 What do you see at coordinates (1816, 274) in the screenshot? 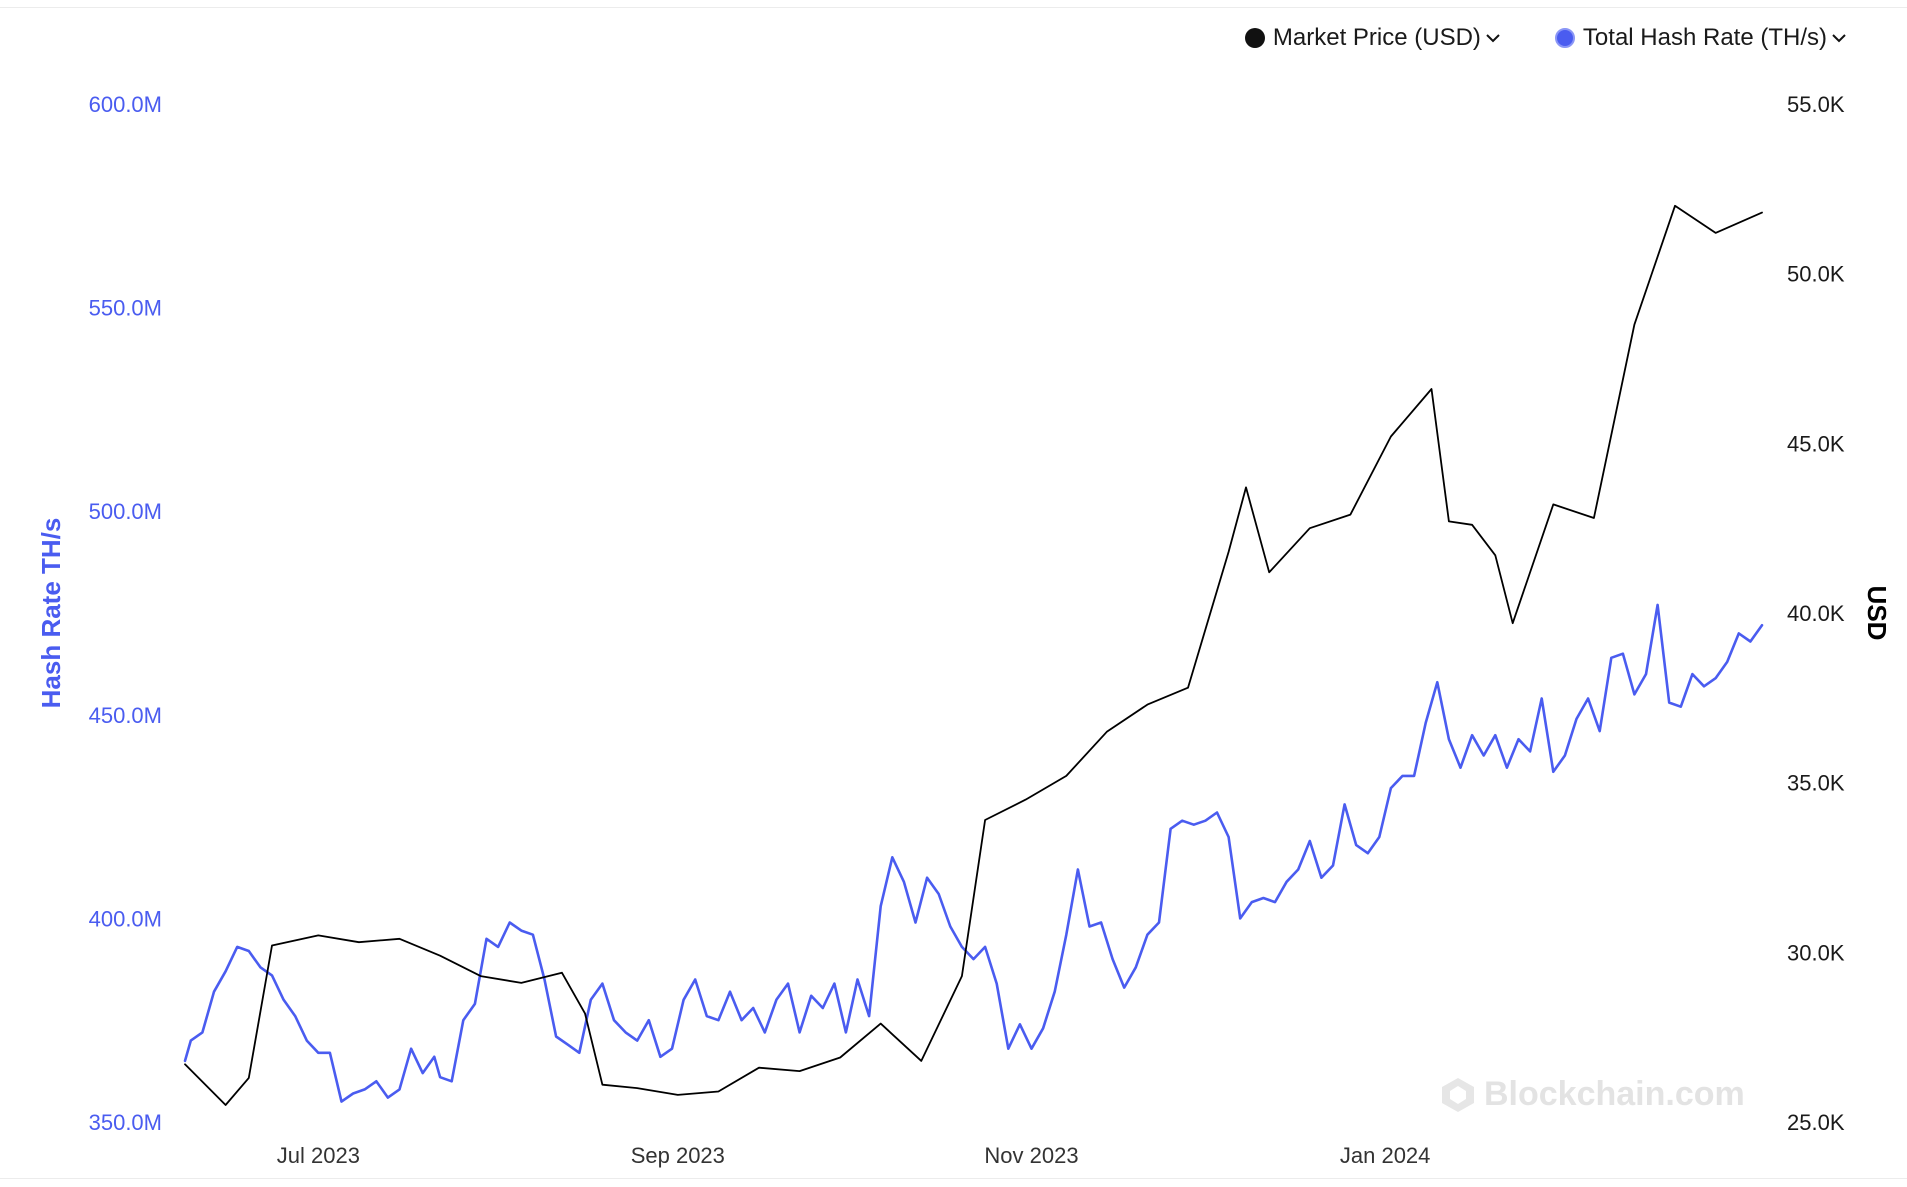
I see `y-right-tick-label: 50.0K` at bounding box center [1816, 274].